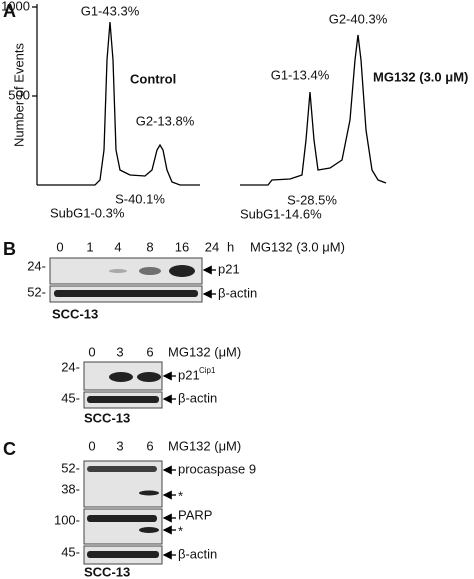  I want to click on condition-title: Control, so click(153, 78).